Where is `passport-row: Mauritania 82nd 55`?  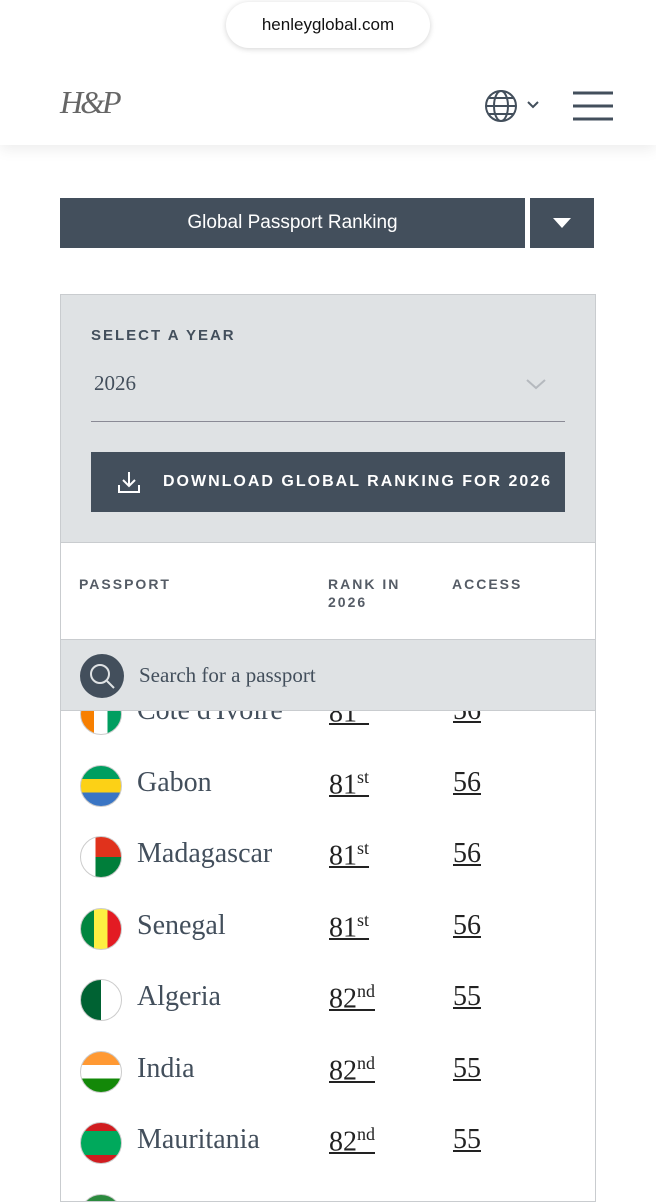 passport-row: Mauritania 82nd 55 is located at coordinates (328, 1144).